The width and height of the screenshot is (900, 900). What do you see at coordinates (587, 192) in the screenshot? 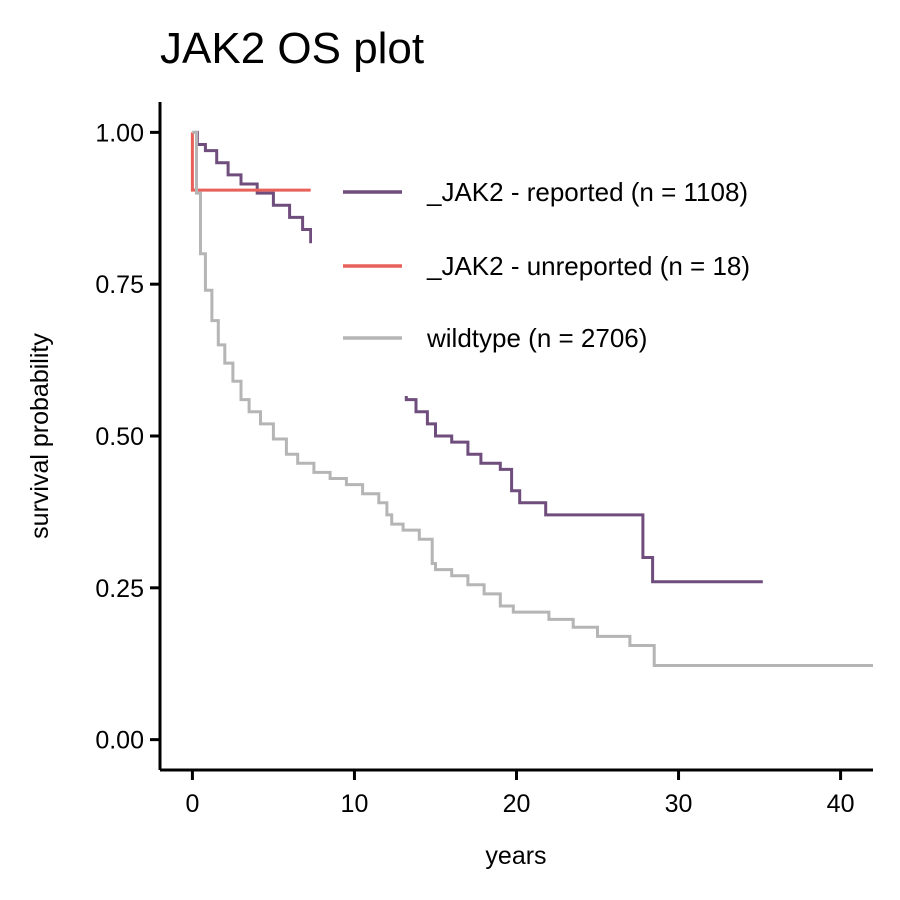
I see `legend-label: _JAK2 - reported (n = 1108)` at bounding box center [587, 192].